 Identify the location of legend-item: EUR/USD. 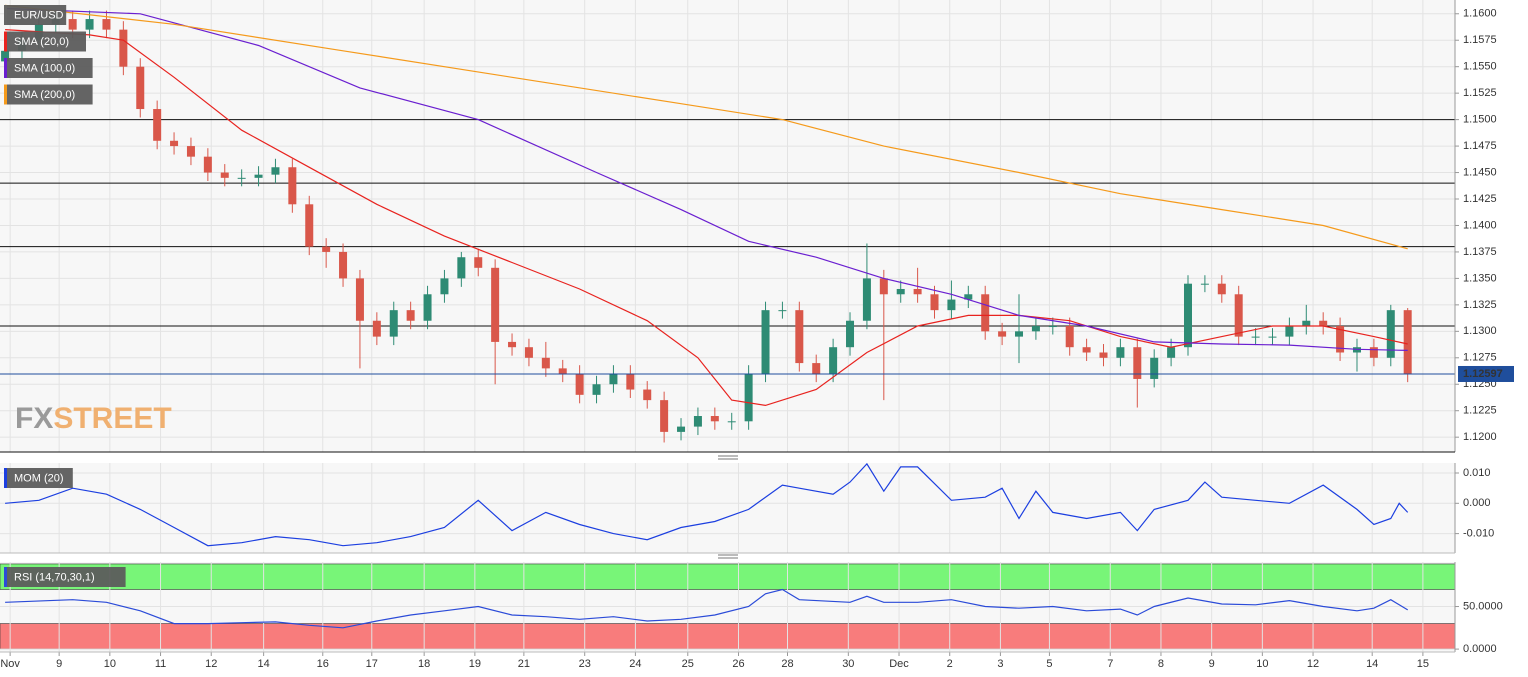
(35, 15).